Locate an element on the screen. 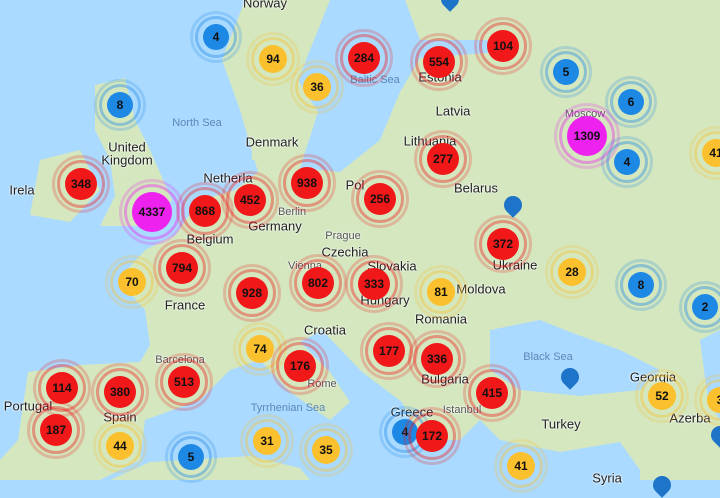 This screenshot has width=720, height=498. cluster-count: 415 is located at coordinates (492, 393).